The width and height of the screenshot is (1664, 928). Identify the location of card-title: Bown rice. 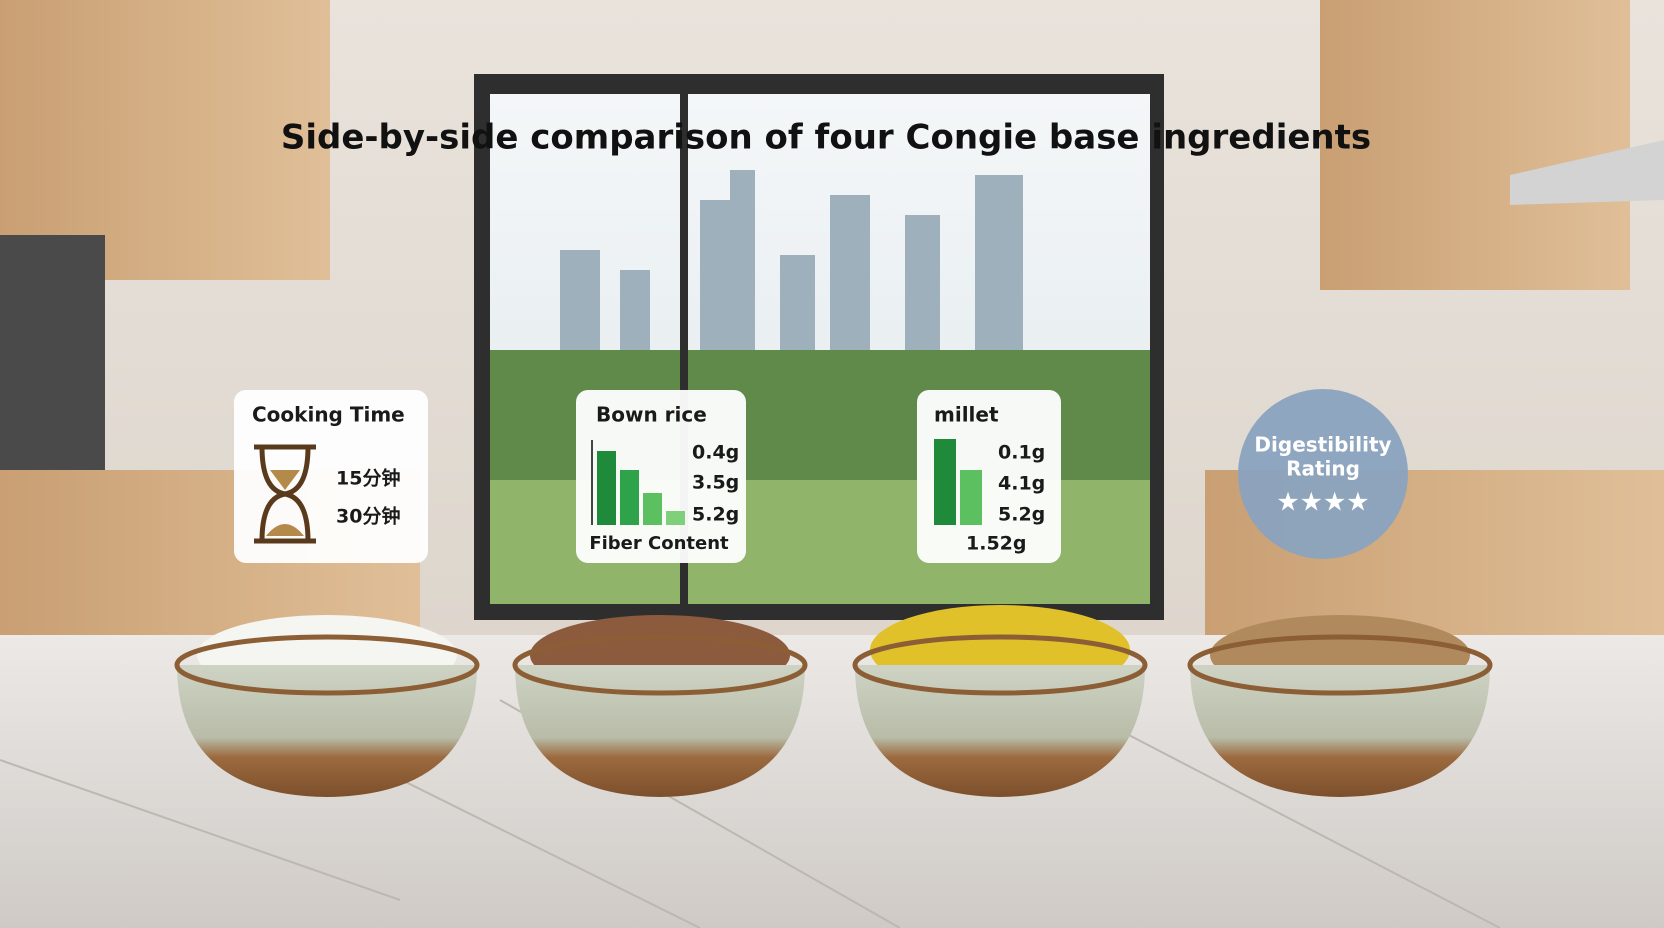
(651, 415).